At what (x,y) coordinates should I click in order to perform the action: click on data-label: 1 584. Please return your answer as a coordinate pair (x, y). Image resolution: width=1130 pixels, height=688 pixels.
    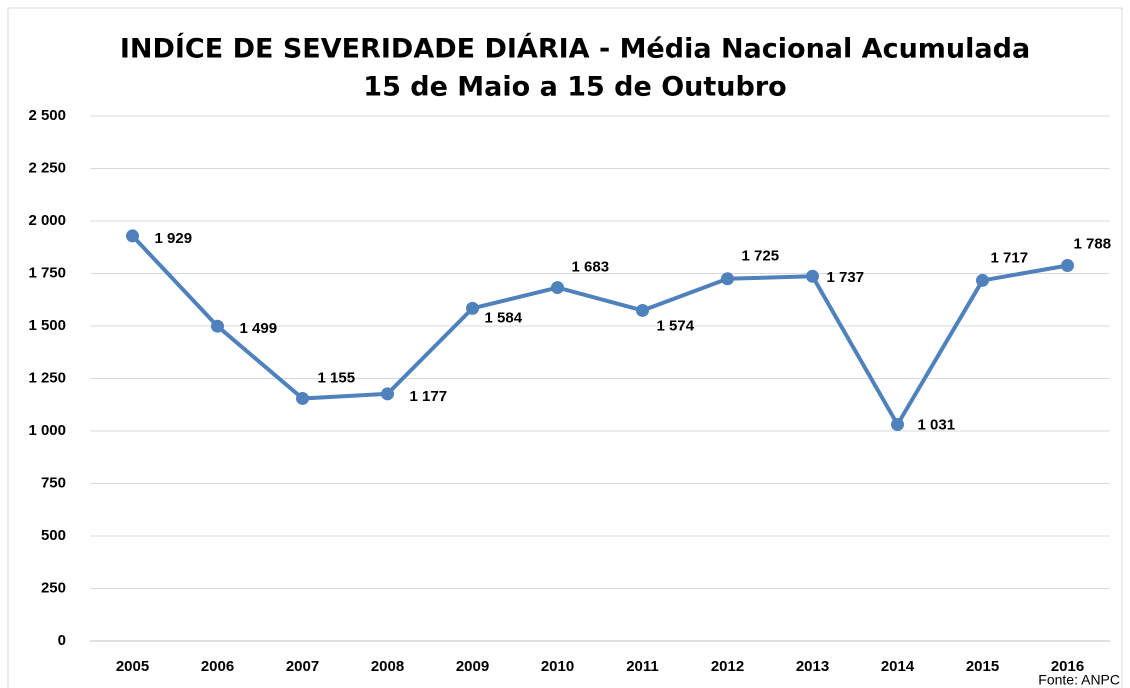
    Looking at the image, I should click on (504, 317).